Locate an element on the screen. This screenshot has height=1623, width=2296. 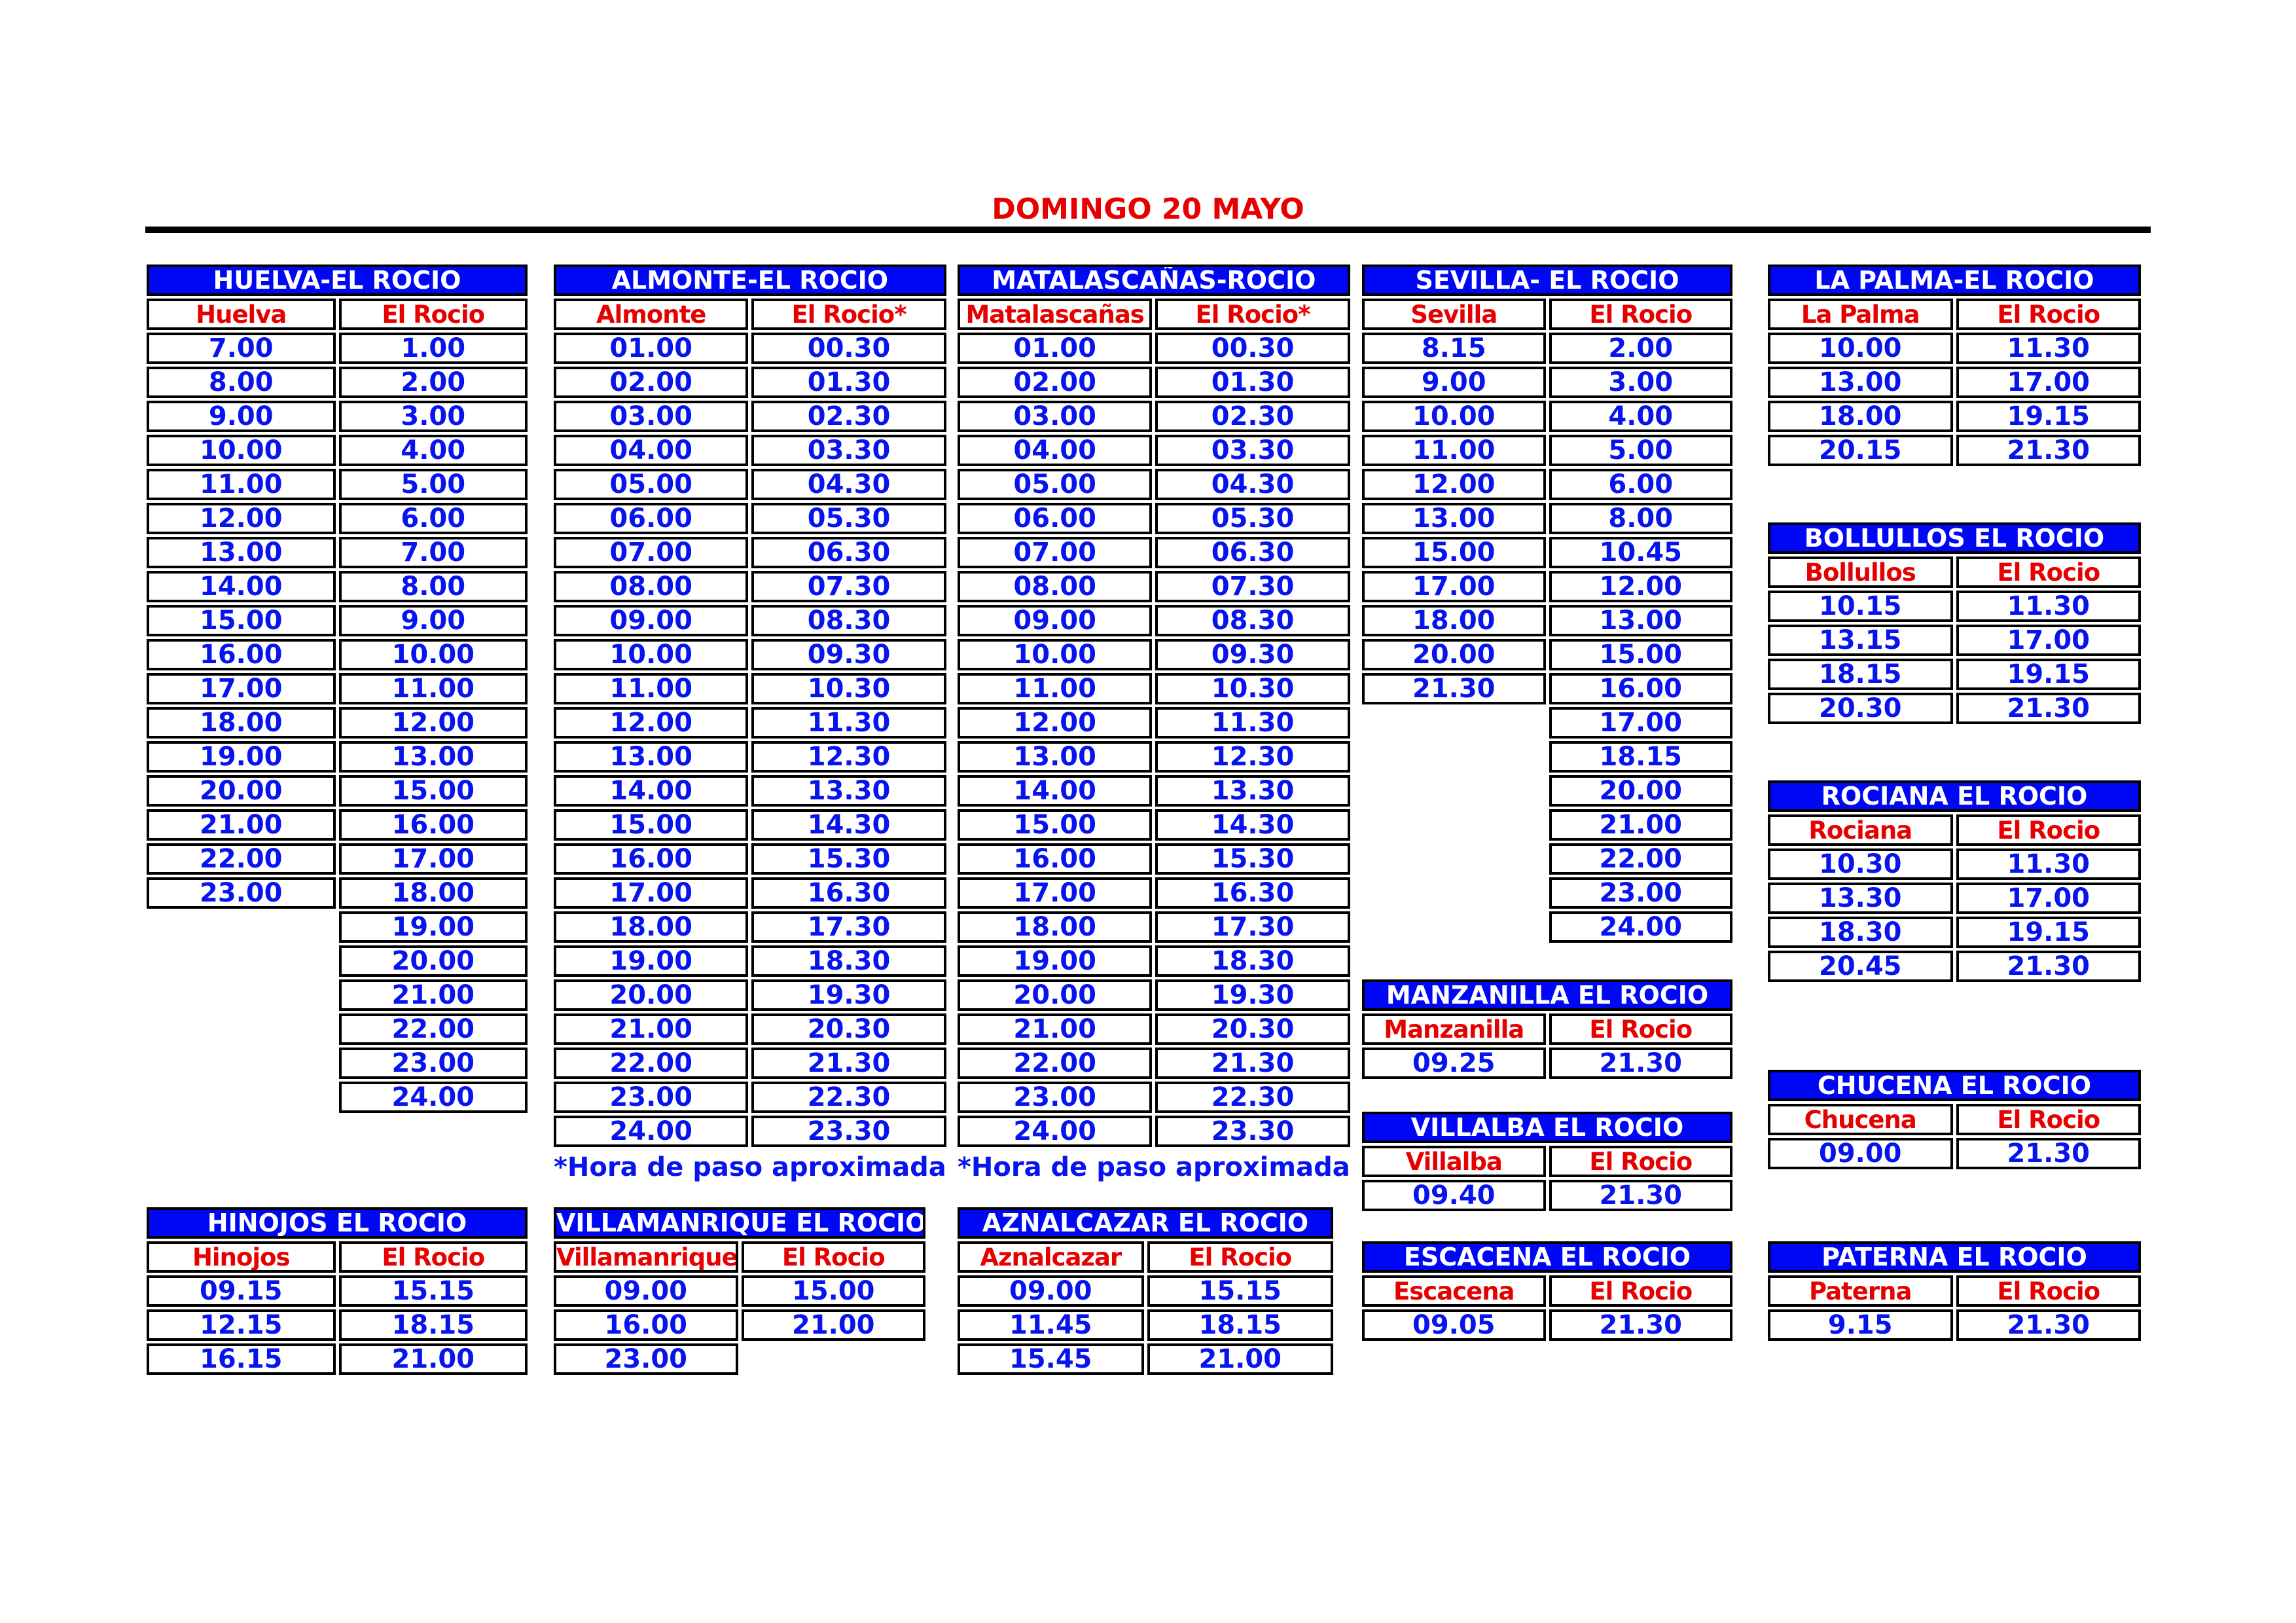
table-row: 07.00 06.30 is located at coordinates (750, 552).